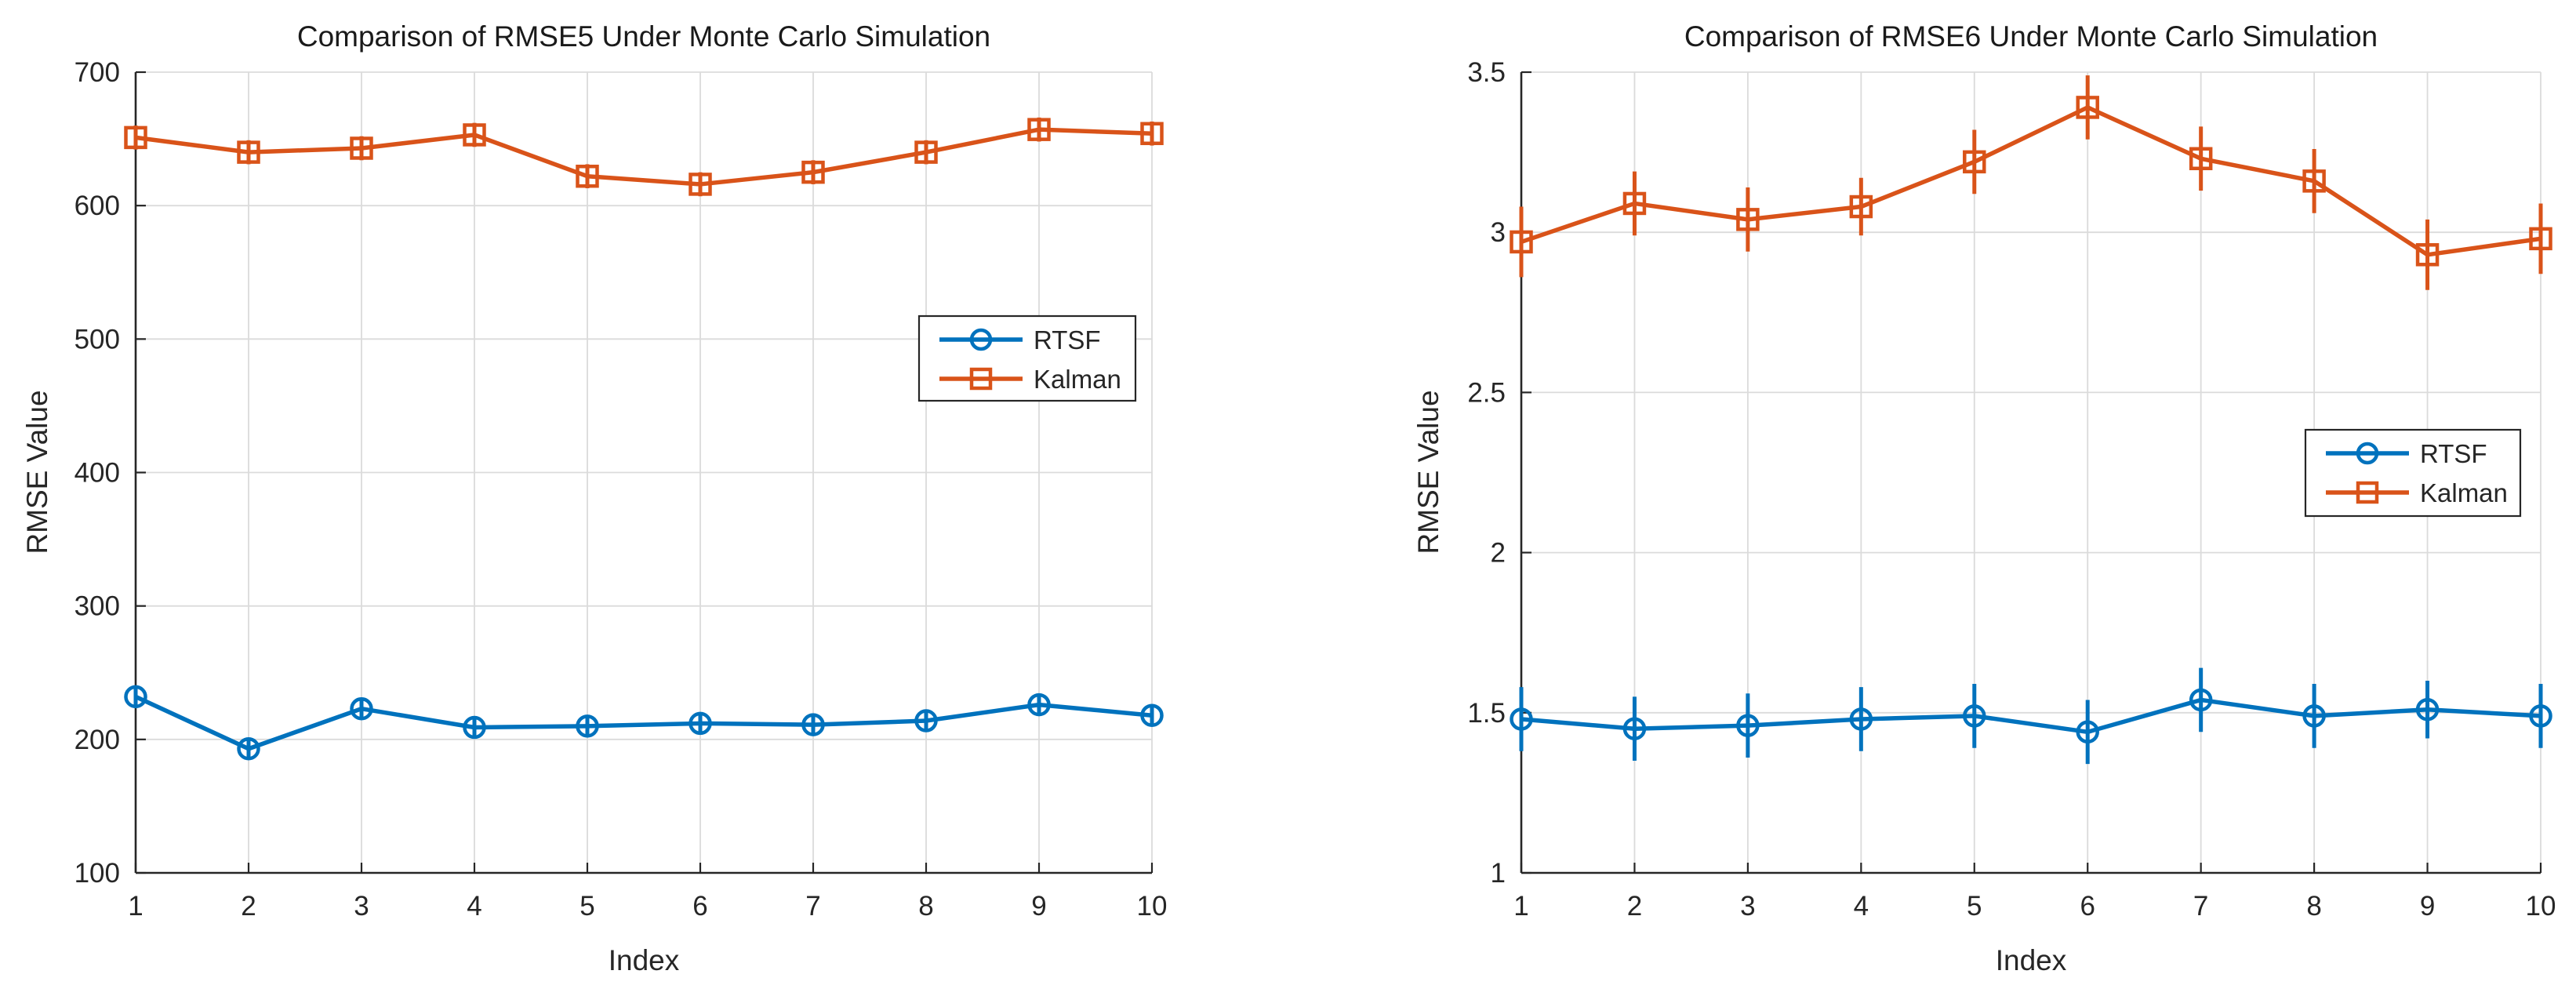  Describe the element at coordinates (644, 960) in the screenshot. I see `x-axis-label-left: Index` at that location.